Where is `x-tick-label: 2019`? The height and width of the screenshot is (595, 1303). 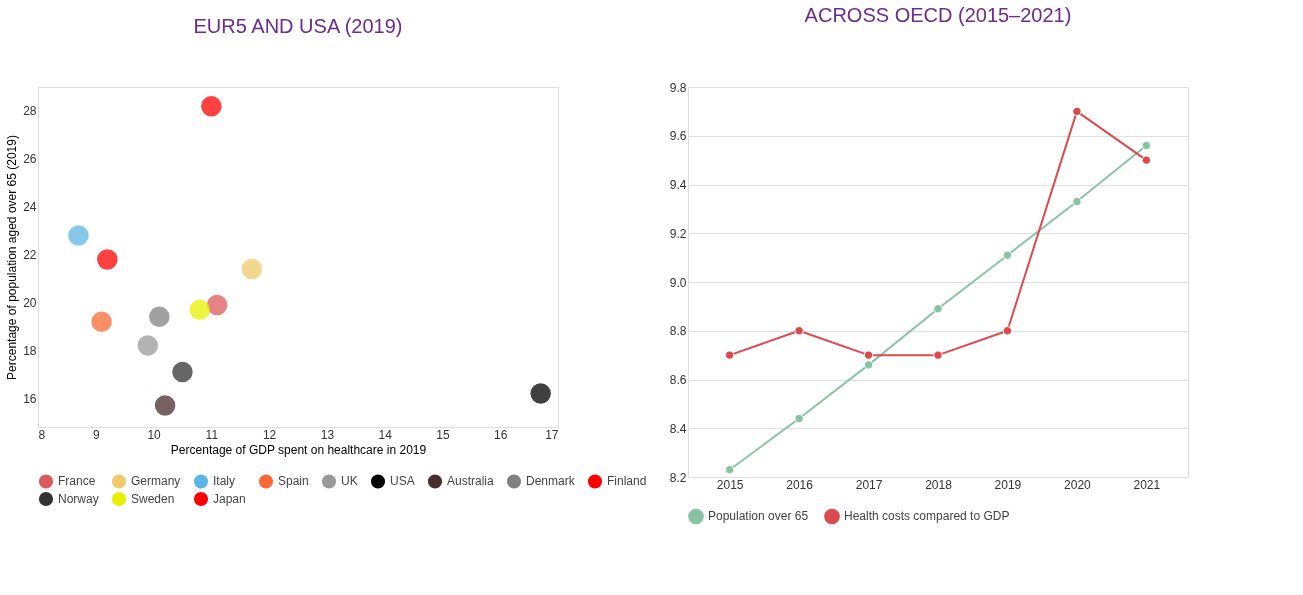
x-tick-label: 2019 is located at coordinates (1008, 484).